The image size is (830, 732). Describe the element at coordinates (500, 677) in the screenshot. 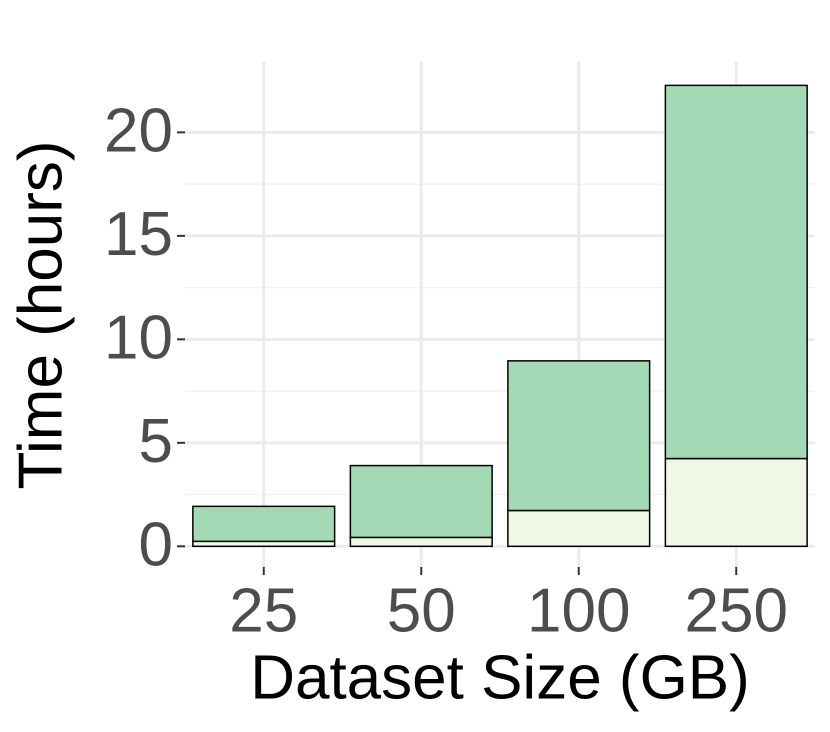

I see `x-axis-title: Dataset Size (GB)` at that location.